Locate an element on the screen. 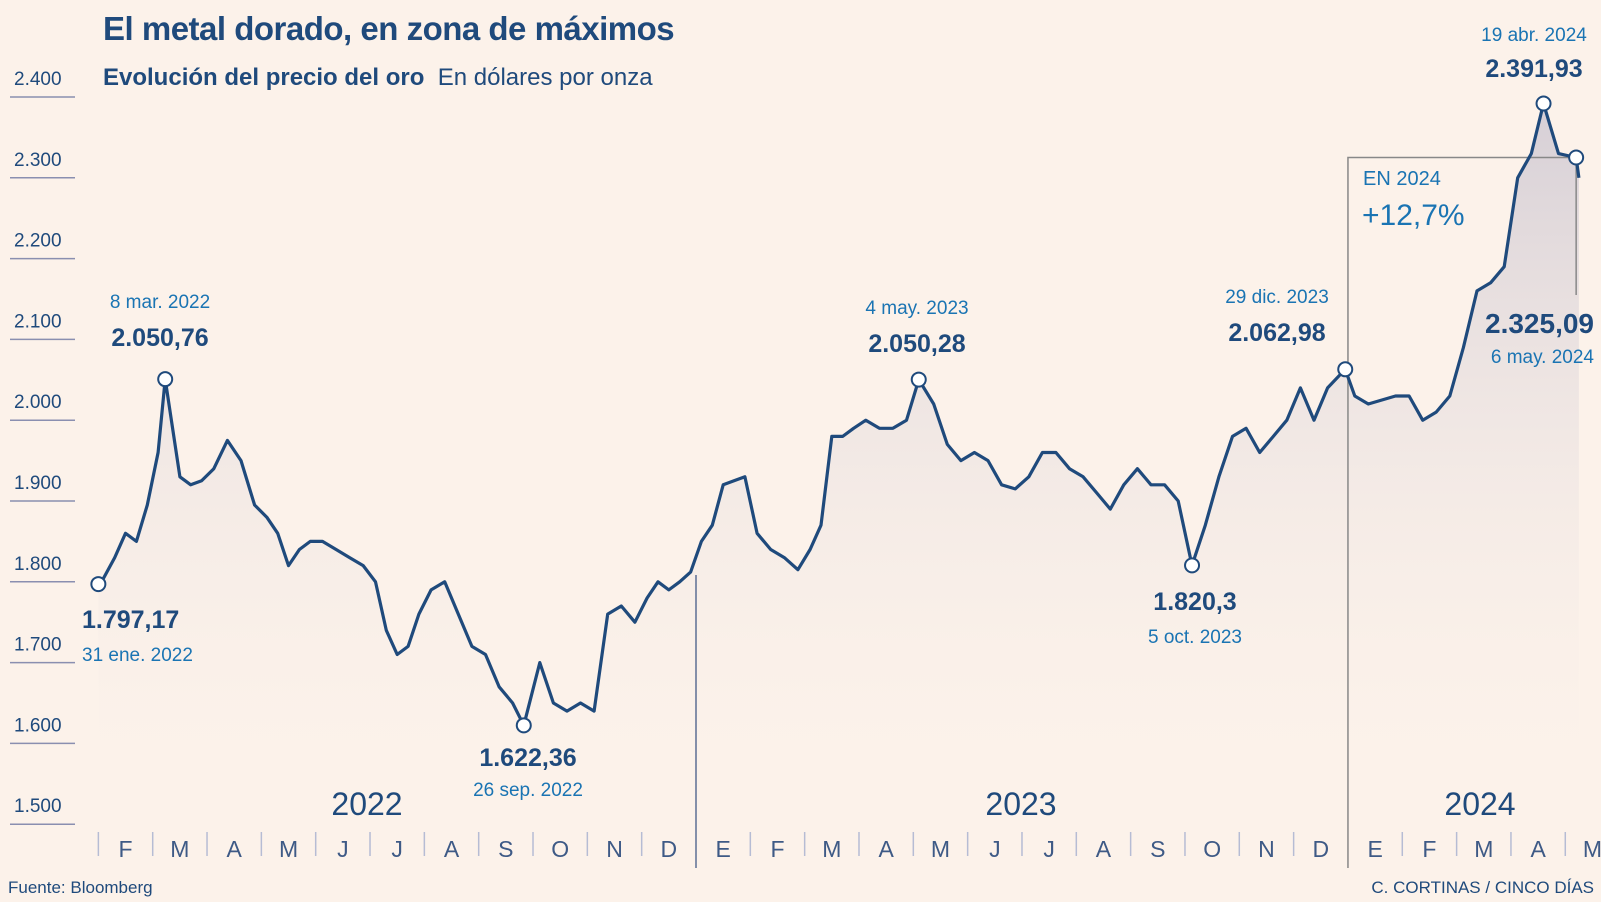  year-label: 2022 is located at coordinates (366, 804).